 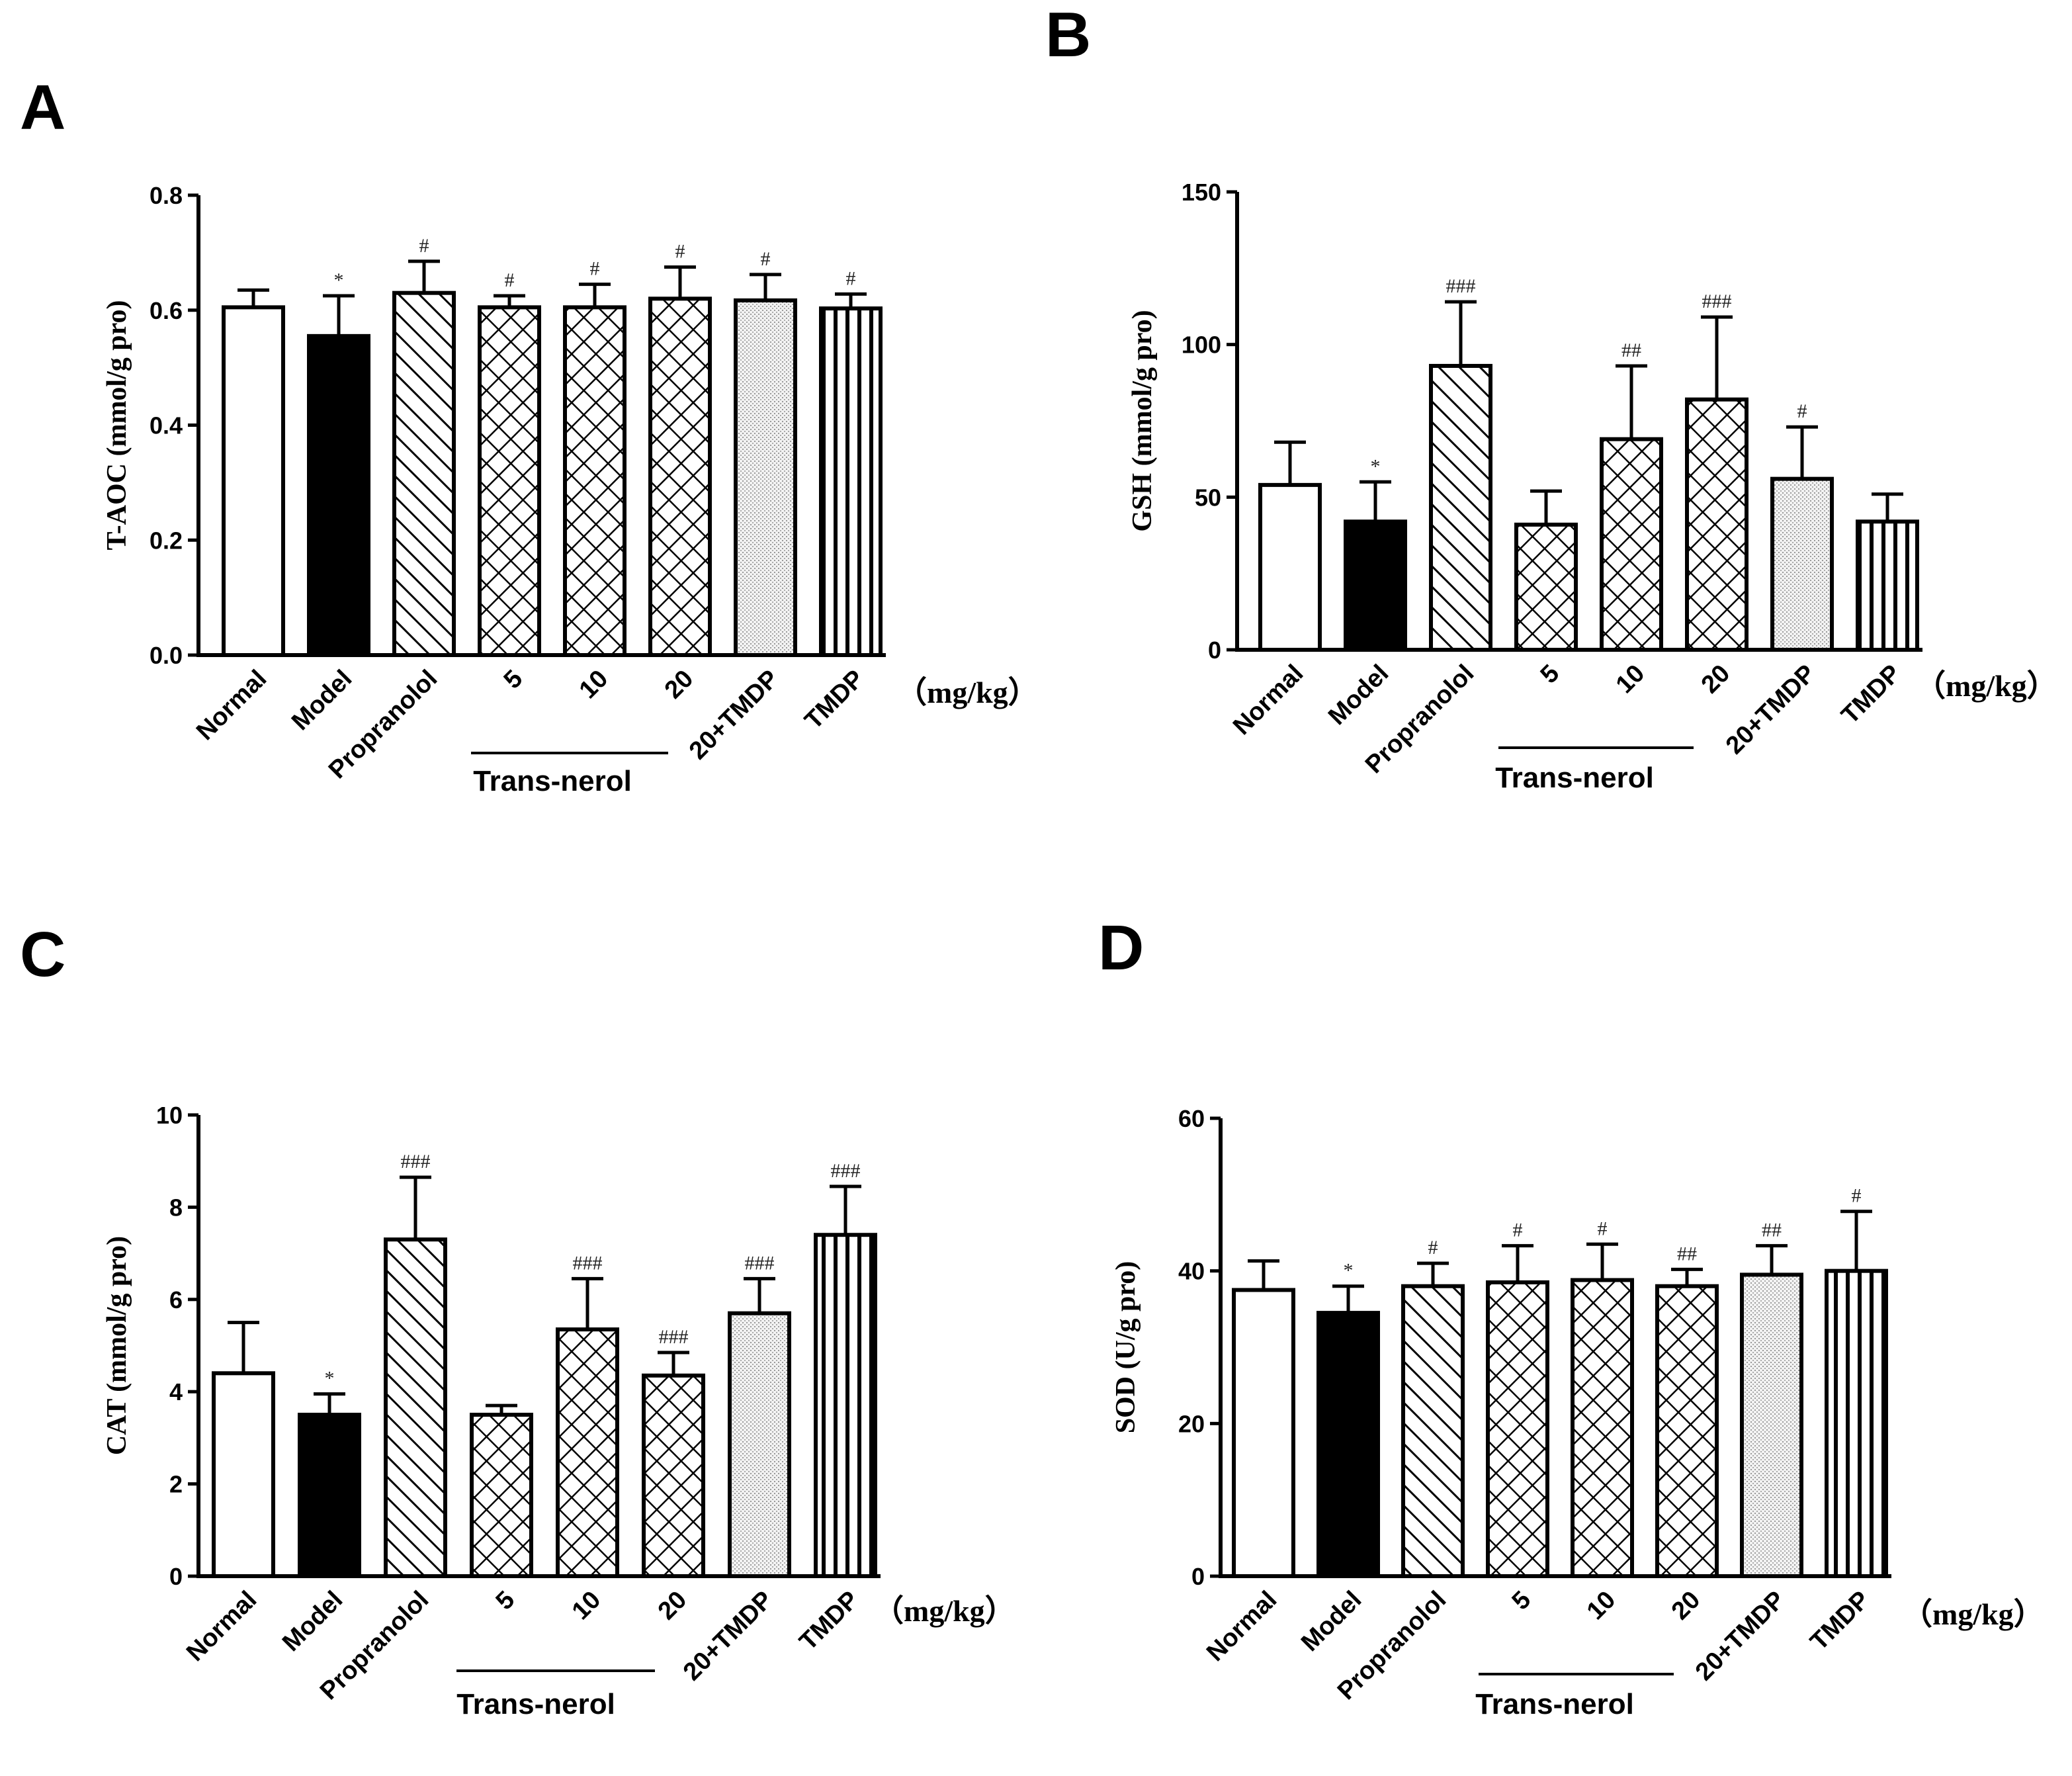 What do you see at coordinates (1191, 1271) in the screenshot?
I see `y-tick-label: 40` at bounding box center [1191, 1271].